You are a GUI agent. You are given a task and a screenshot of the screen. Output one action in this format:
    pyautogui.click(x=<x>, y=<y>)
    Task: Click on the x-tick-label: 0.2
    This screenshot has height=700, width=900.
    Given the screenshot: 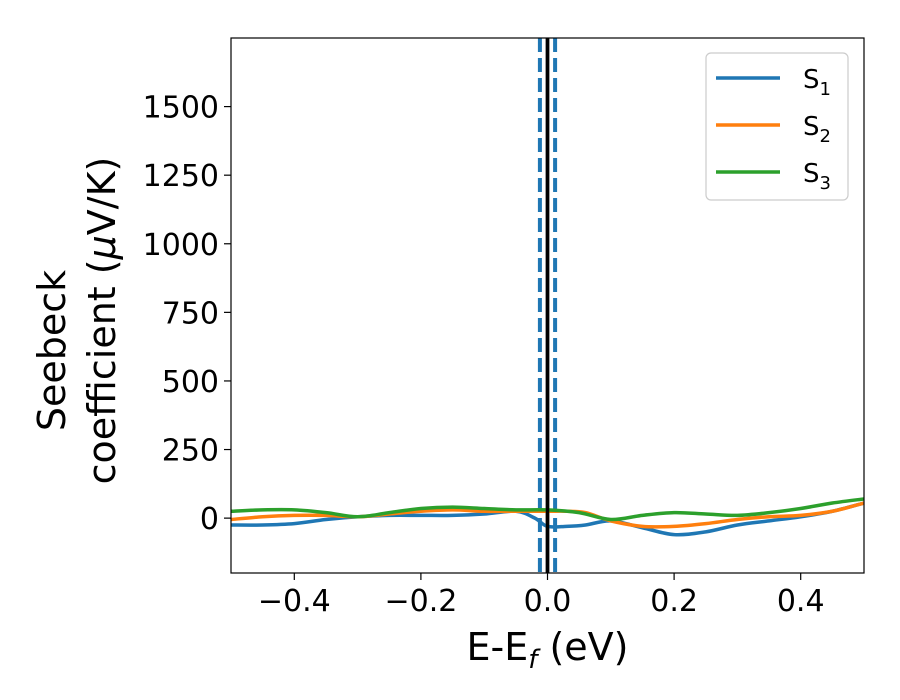 What is the action you would take?
    pyautogui.click(x=674, y=601)
    